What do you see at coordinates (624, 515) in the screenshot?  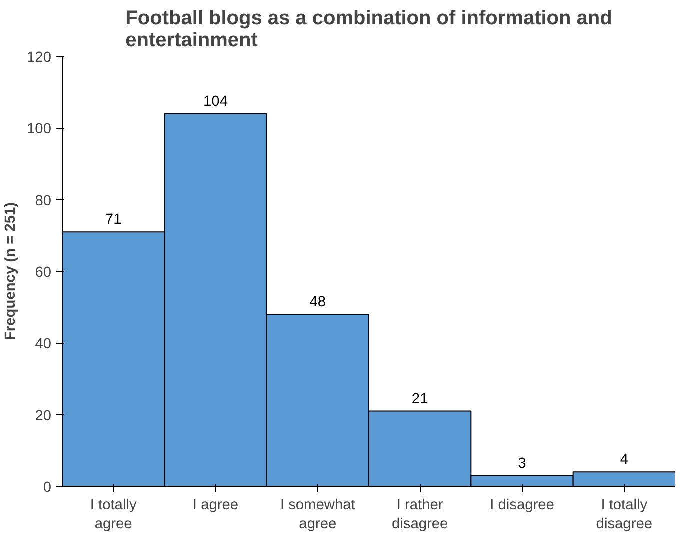 I see `x-tick-label: I totally disagree` at bounding box center [624, 515].